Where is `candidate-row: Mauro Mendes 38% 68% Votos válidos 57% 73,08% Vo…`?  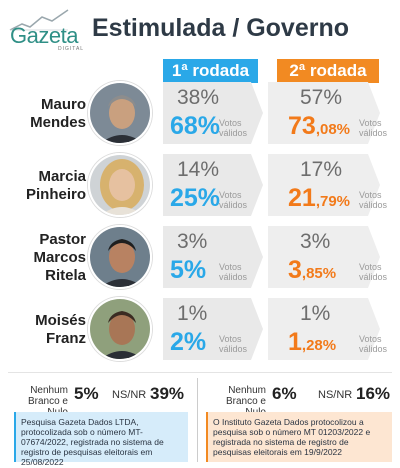
candidate-row: Mauro Mendes 38% 68% Votos válidos 57% 73,08% Vo… is located at coordinates (200, 113).